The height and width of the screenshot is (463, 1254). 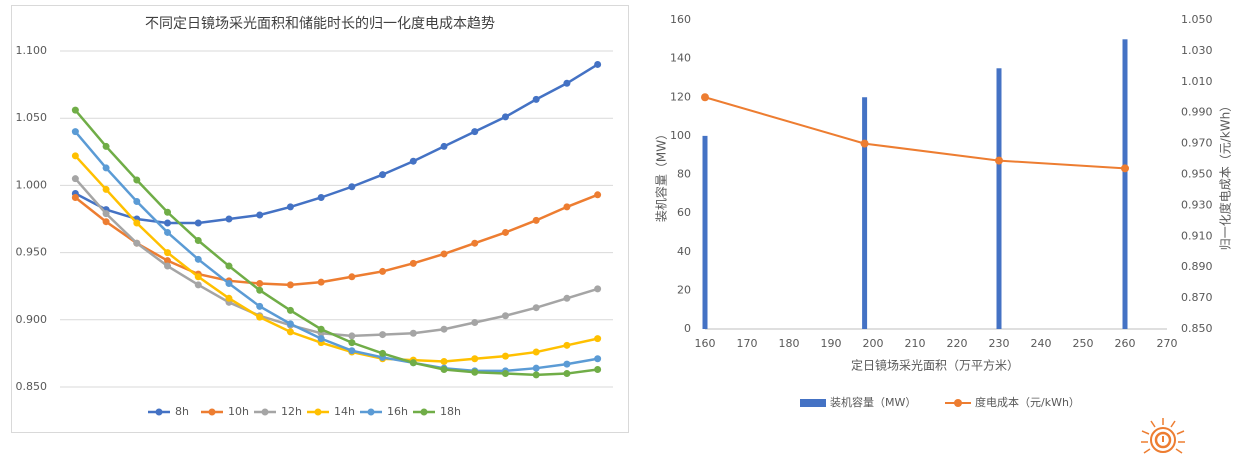 I want to click on legend-swatch, so click(x=813, y=403).